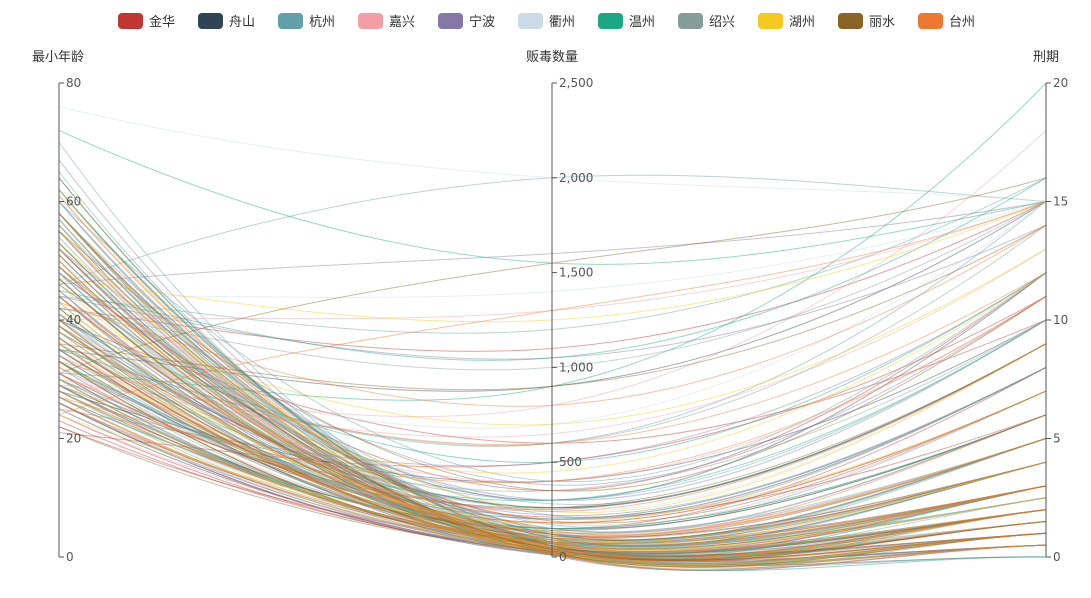 The width and height of the screenshot is (1091, 598). Describe the element at coordinates (946, 21) in the screenshot. I see `legend-item: 台州` at that location.